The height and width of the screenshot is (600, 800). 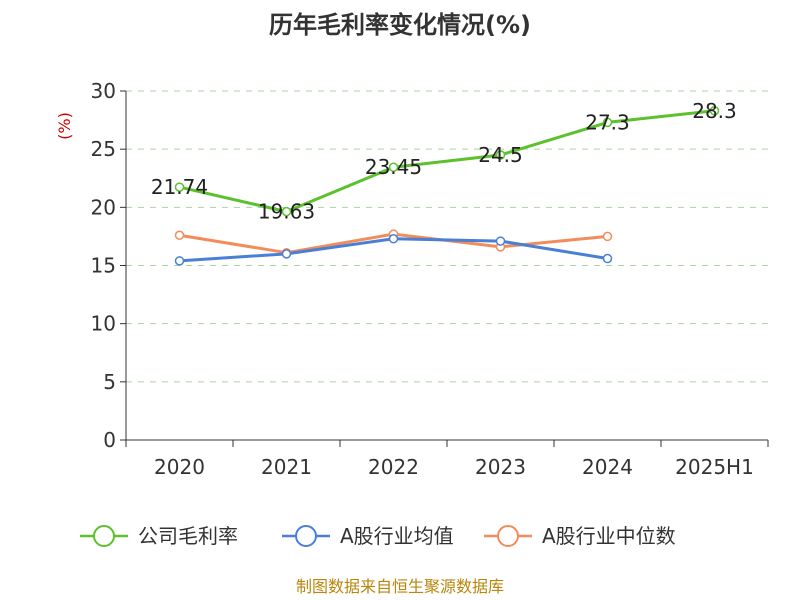 I want to click on y-axis-unit: (%), so click(x=64, y=126).